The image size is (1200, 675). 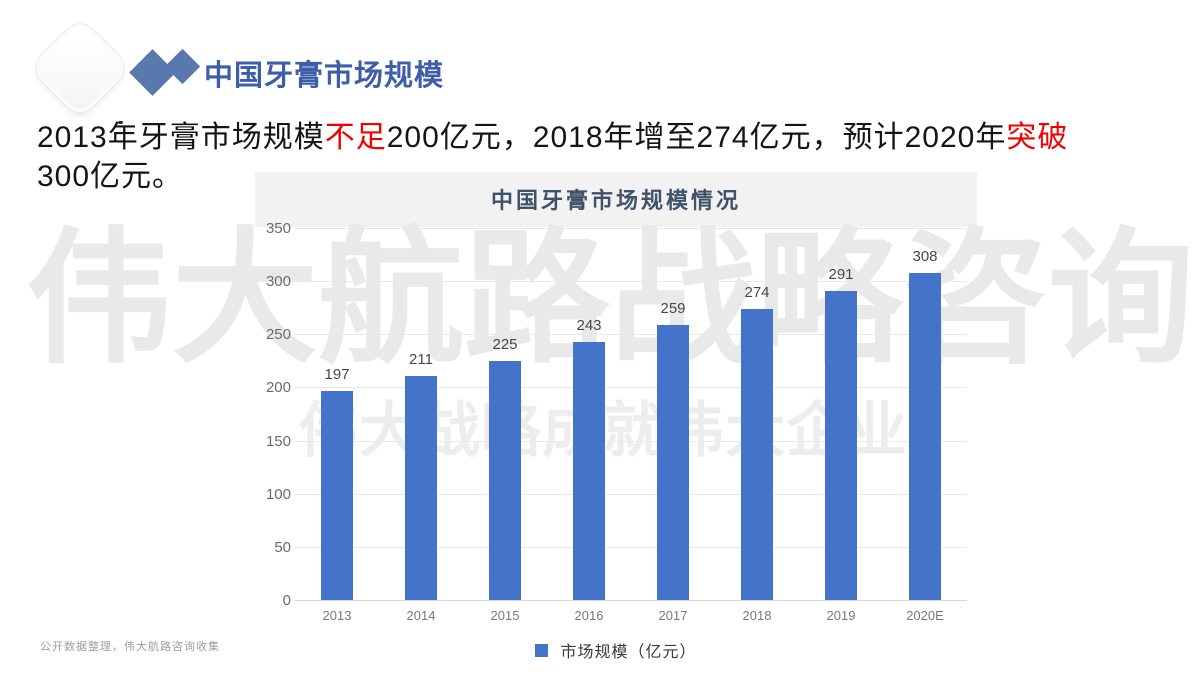 I want to click on page-title: 中国牙膏市场规模, so click(x=324, y=76).